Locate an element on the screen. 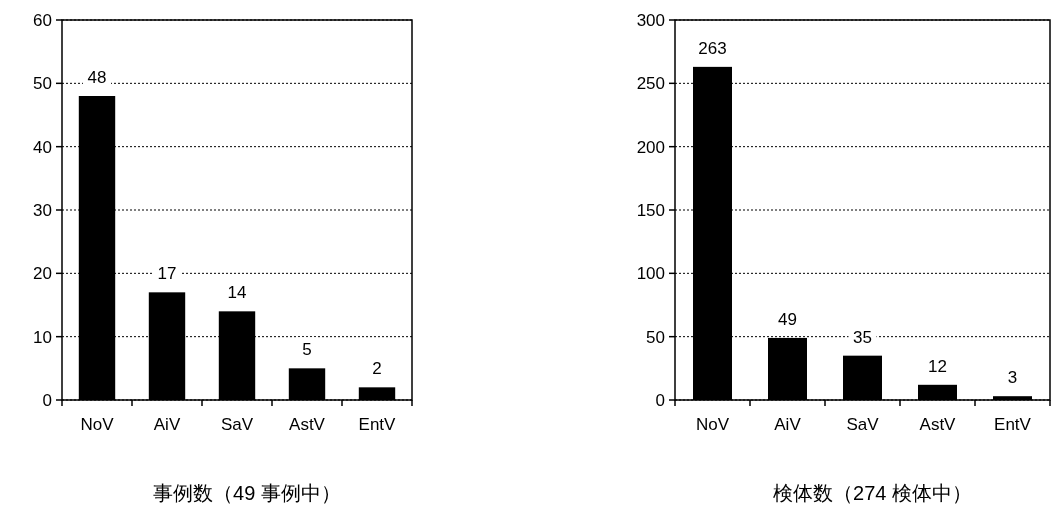  y-tick-label: 200 is located at coordinates (650, 147).